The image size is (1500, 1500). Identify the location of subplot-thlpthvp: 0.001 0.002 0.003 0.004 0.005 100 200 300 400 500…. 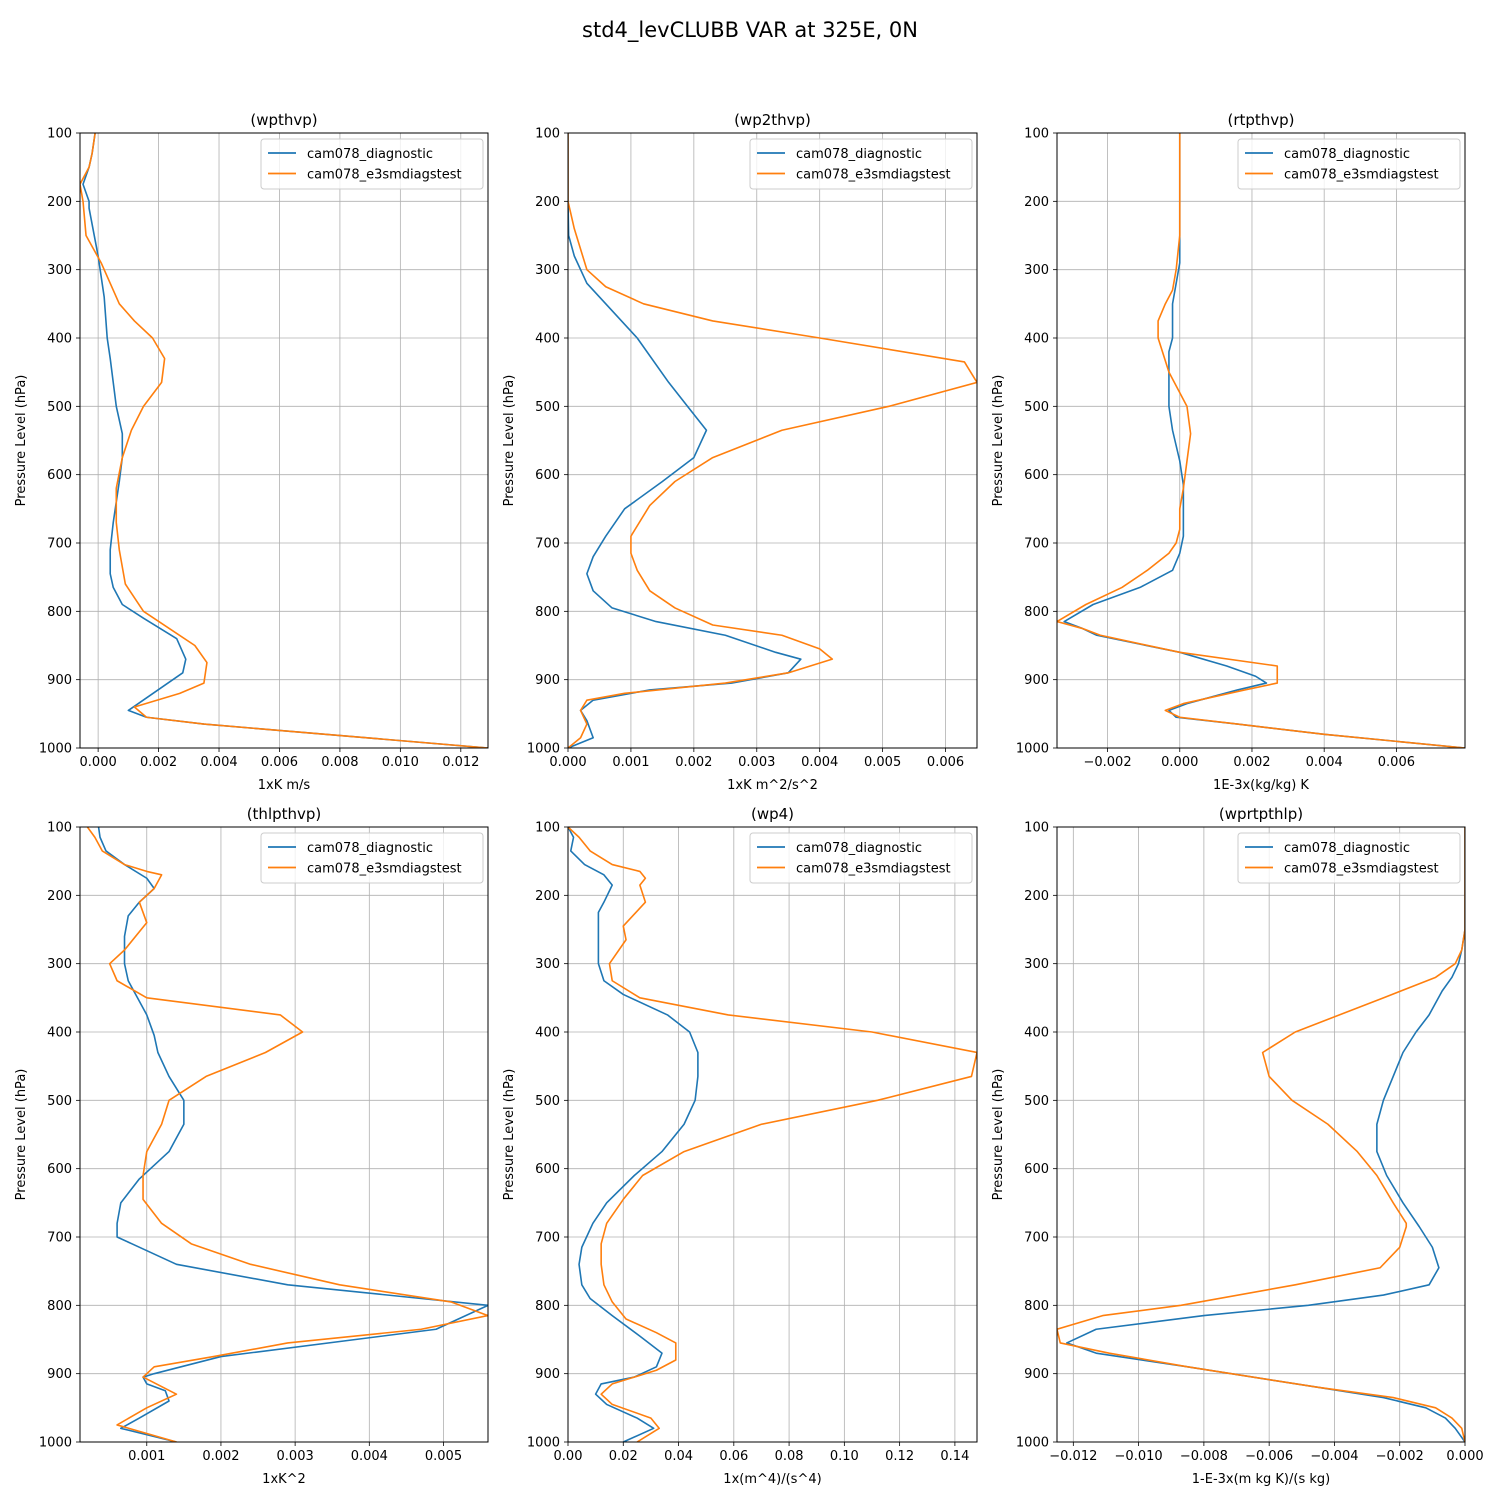
(251, 1146).